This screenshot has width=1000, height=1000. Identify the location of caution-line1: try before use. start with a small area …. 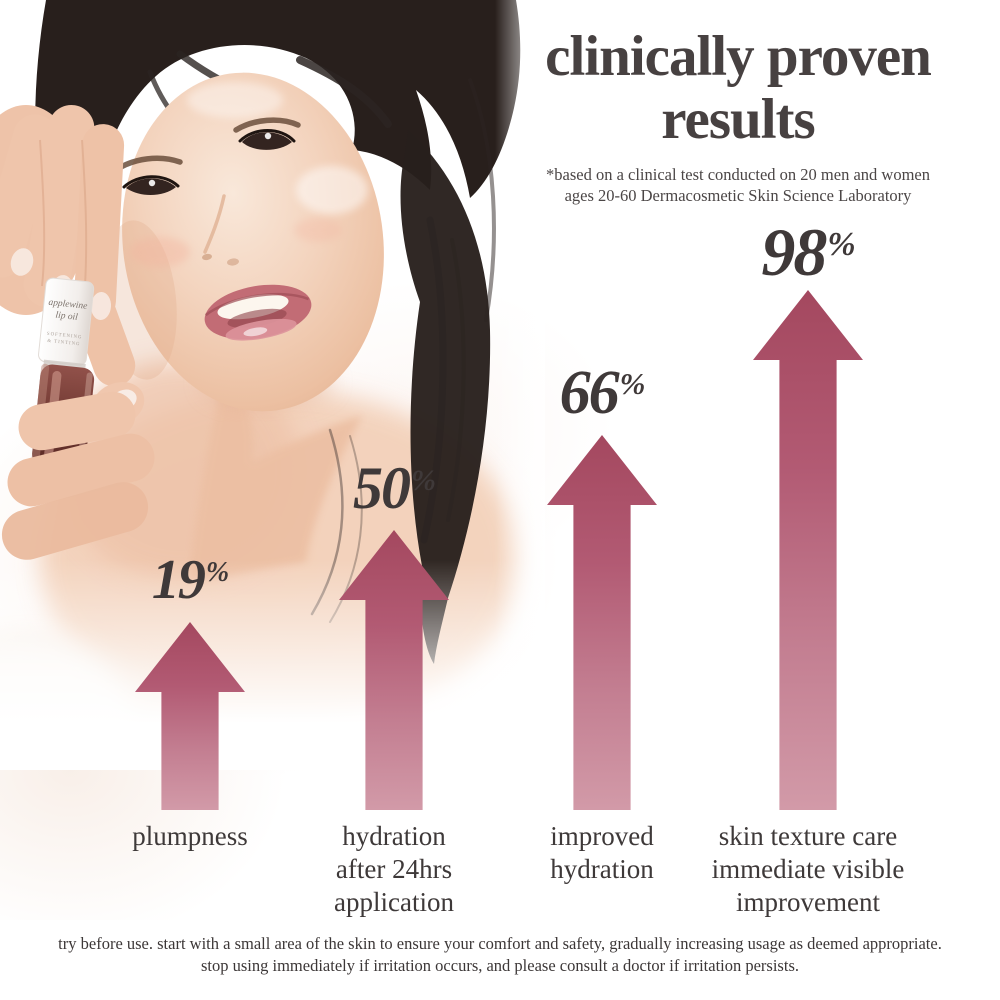
(500, 943).